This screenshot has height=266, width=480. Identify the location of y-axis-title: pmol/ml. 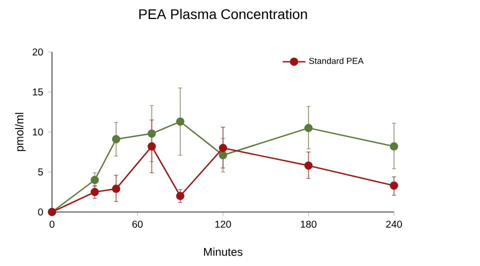
(20, 132).